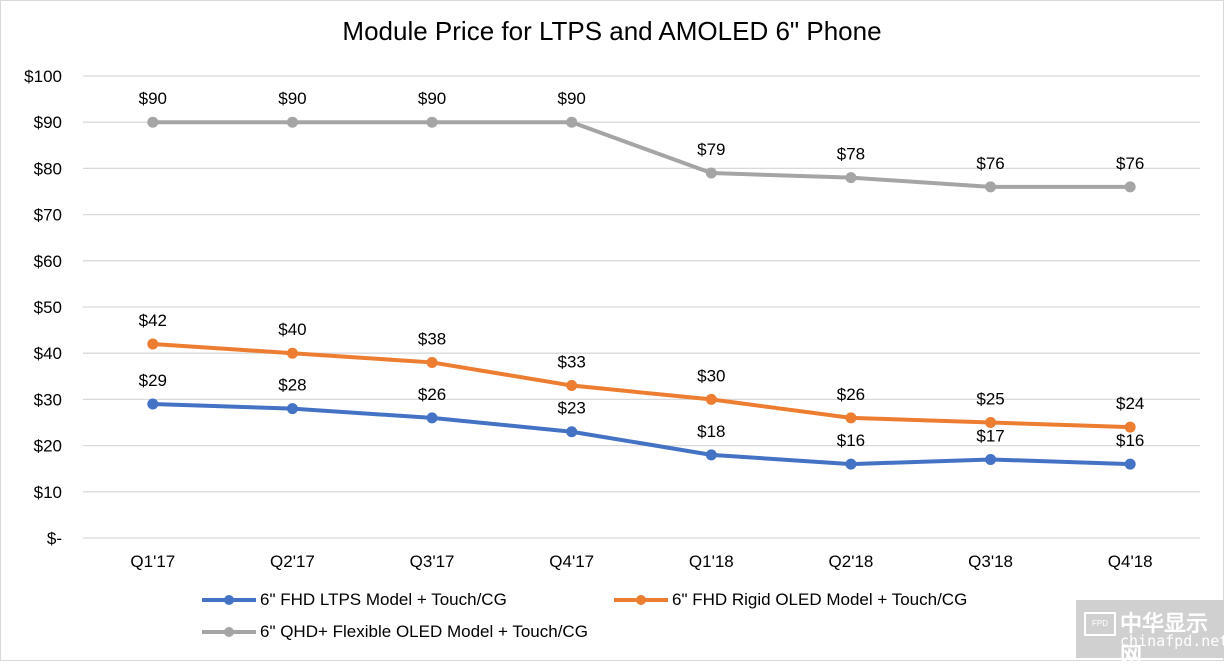 Image resolution: width=1224 pixels, height=670 pixels. I want to click on data-label: $38, so click(432, 338).